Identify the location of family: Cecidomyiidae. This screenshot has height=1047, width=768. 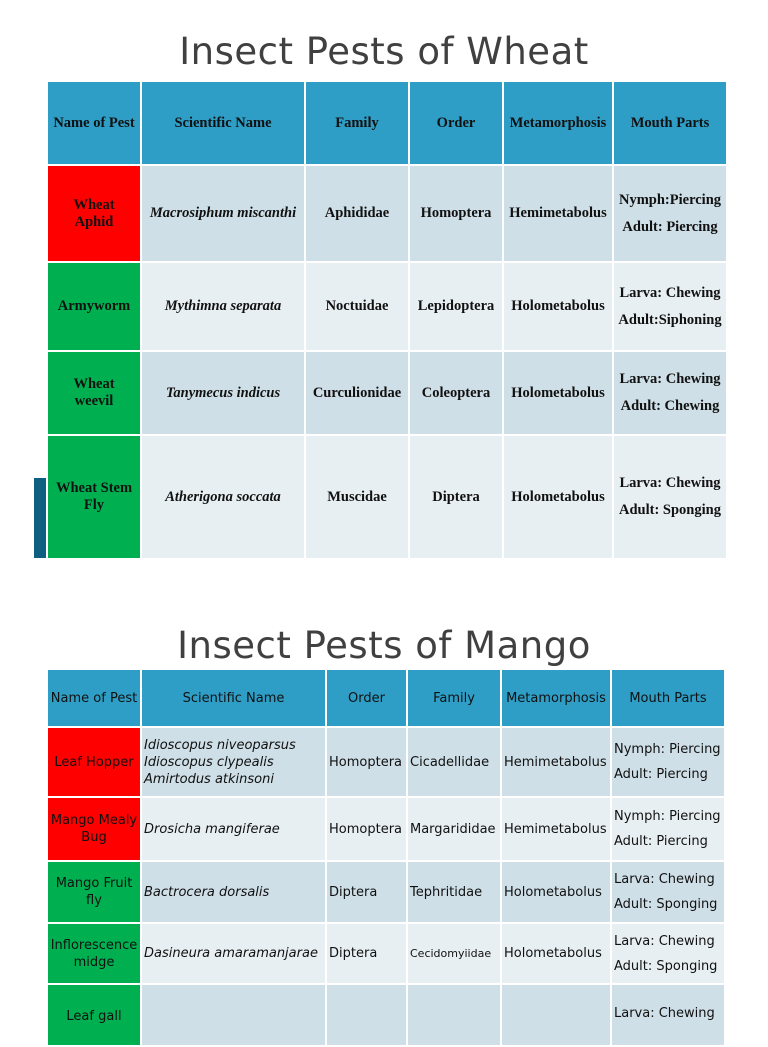
(454, 953).